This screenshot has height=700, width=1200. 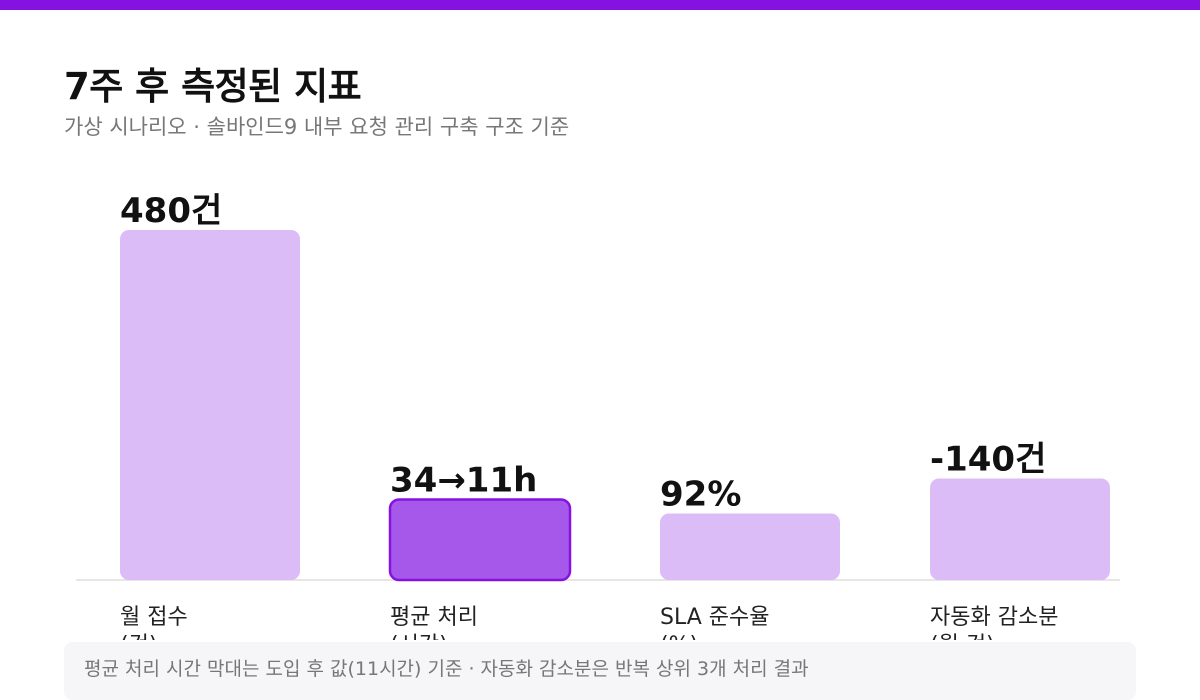 What do you see at coordinates (138, 636) in the screenshot?
I see `category-label-0-1: (건)` at bounding box center [138, 636].